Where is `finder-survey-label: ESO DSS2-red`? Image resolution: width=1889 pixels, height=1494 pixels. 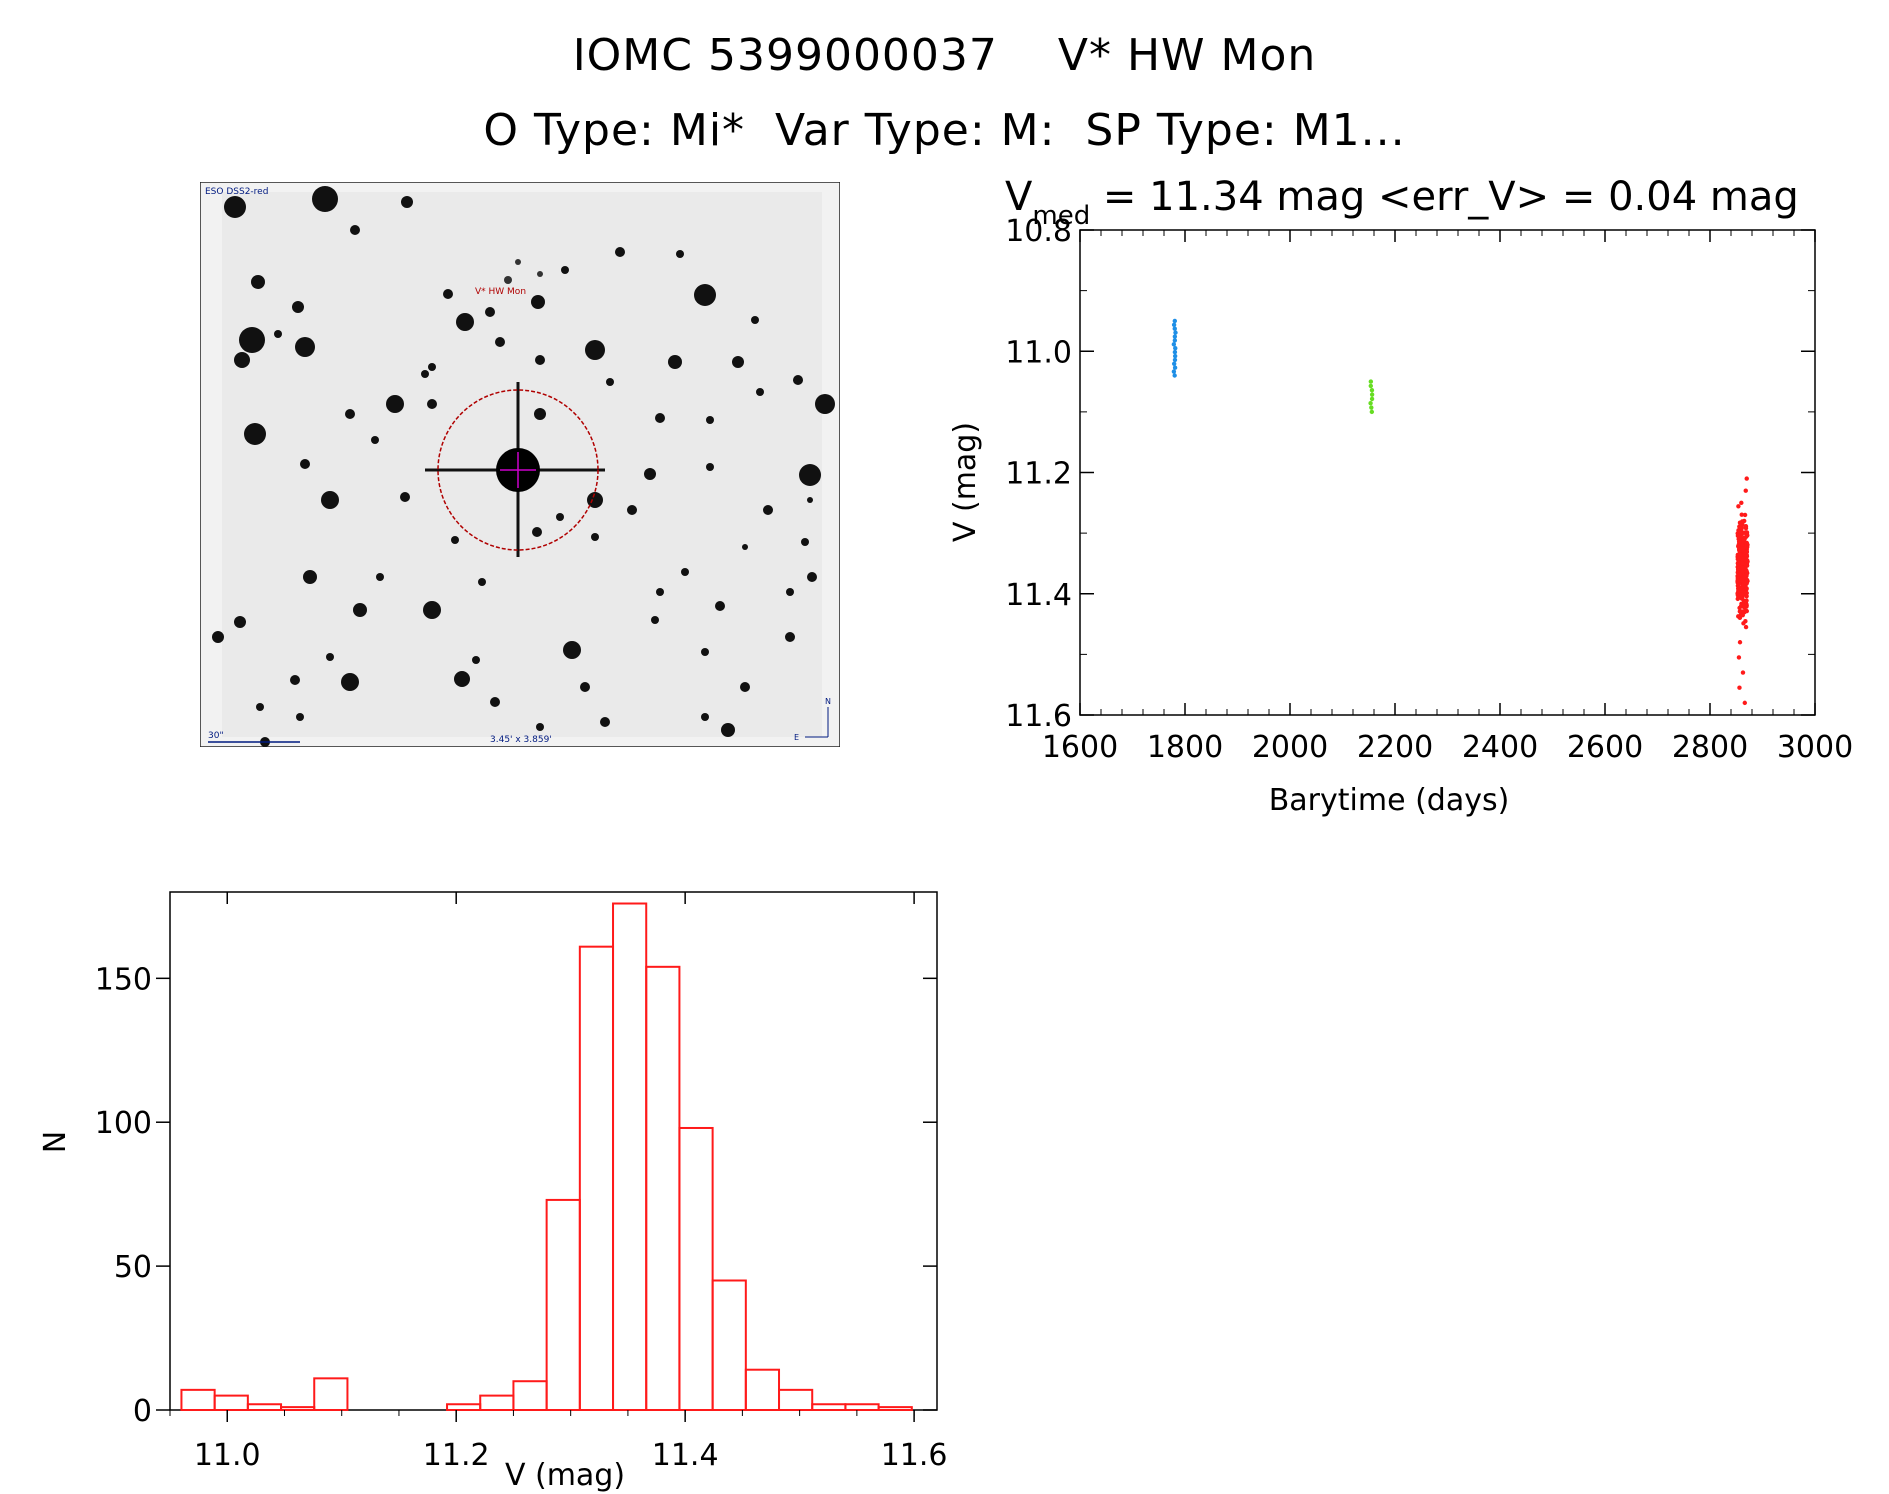
finder-survey-label: ESO DSS2-red is located at coordinates (236, 192).